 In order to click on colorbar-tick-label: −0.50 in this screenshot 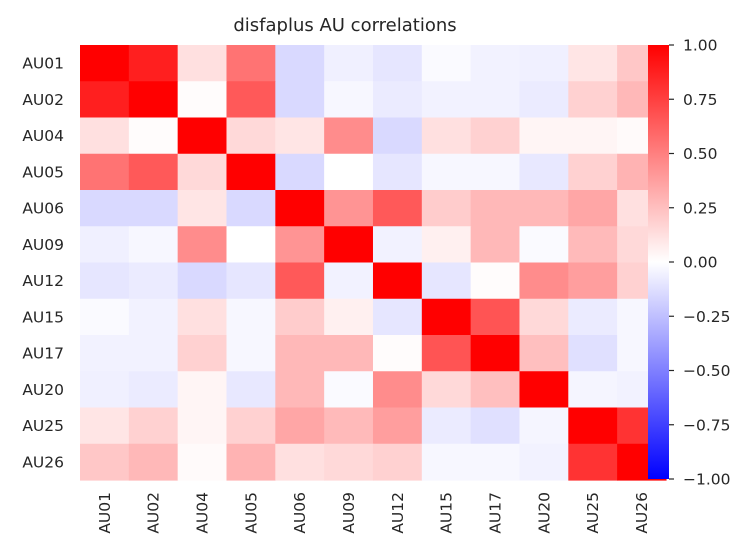, I will do `click(707, 371)`.